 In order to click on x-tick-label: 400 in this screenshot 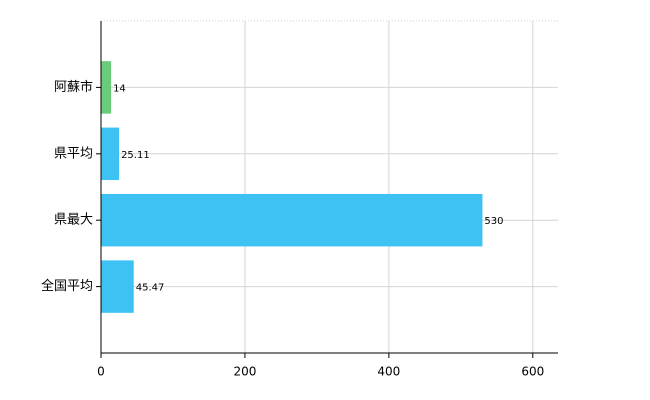, I will do `click(388, 372)`.